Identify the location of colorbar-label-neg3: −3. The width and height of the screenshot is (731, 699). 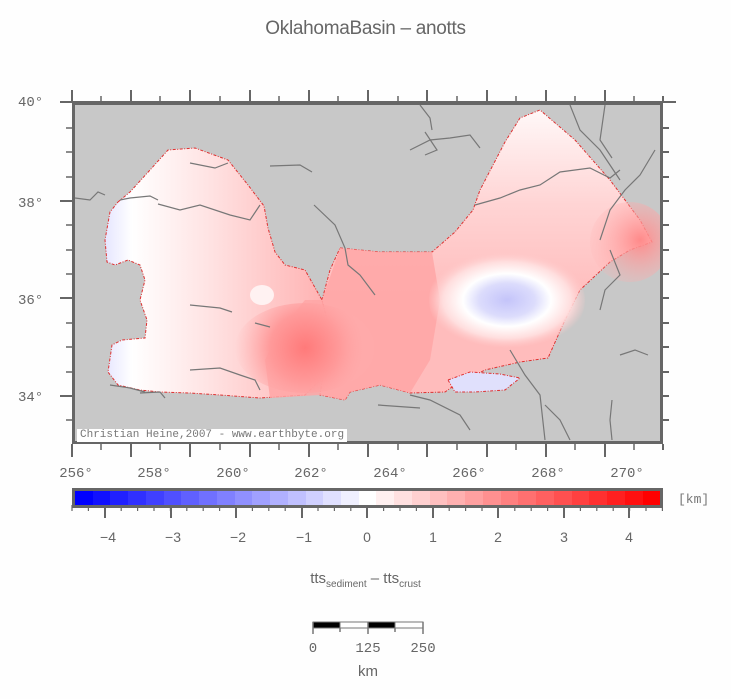
(173, 537).